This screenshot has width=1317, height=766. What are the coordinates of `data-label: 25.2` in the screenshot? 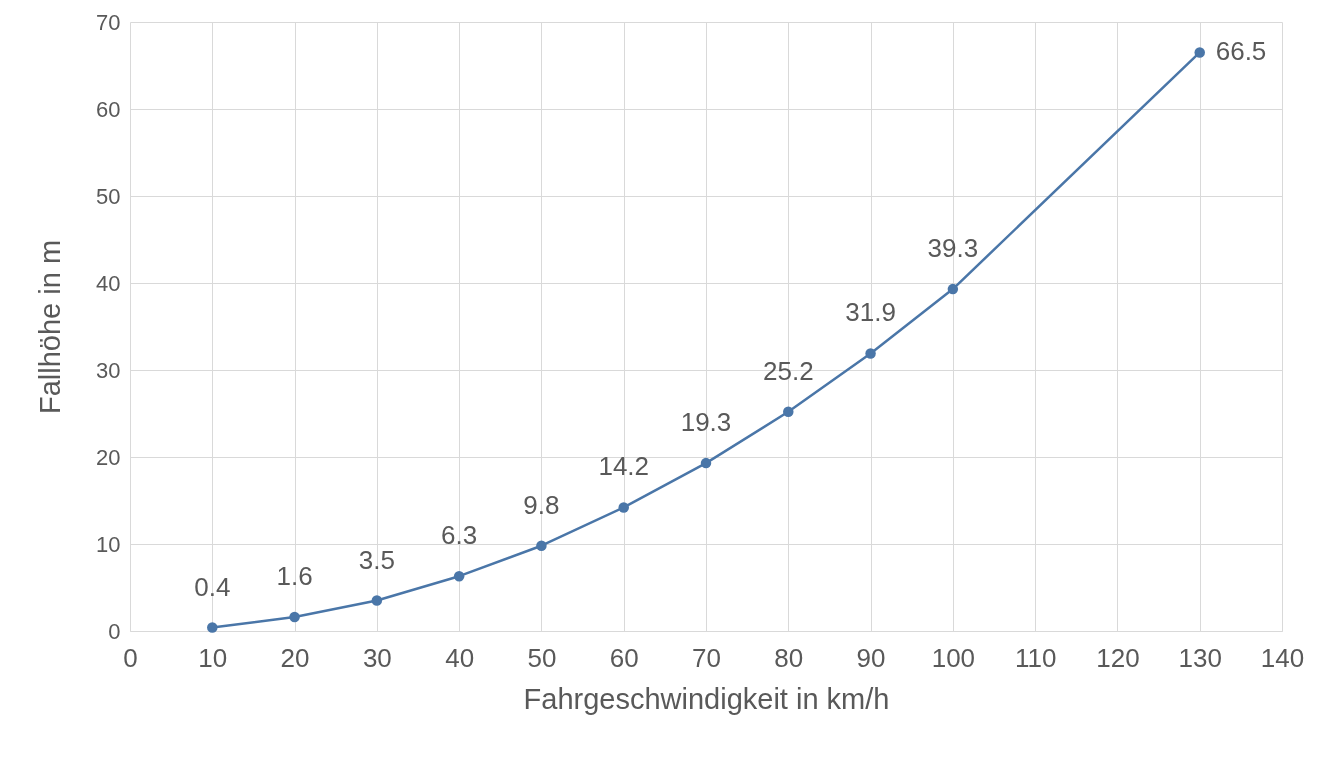 It's located at (788, 370).